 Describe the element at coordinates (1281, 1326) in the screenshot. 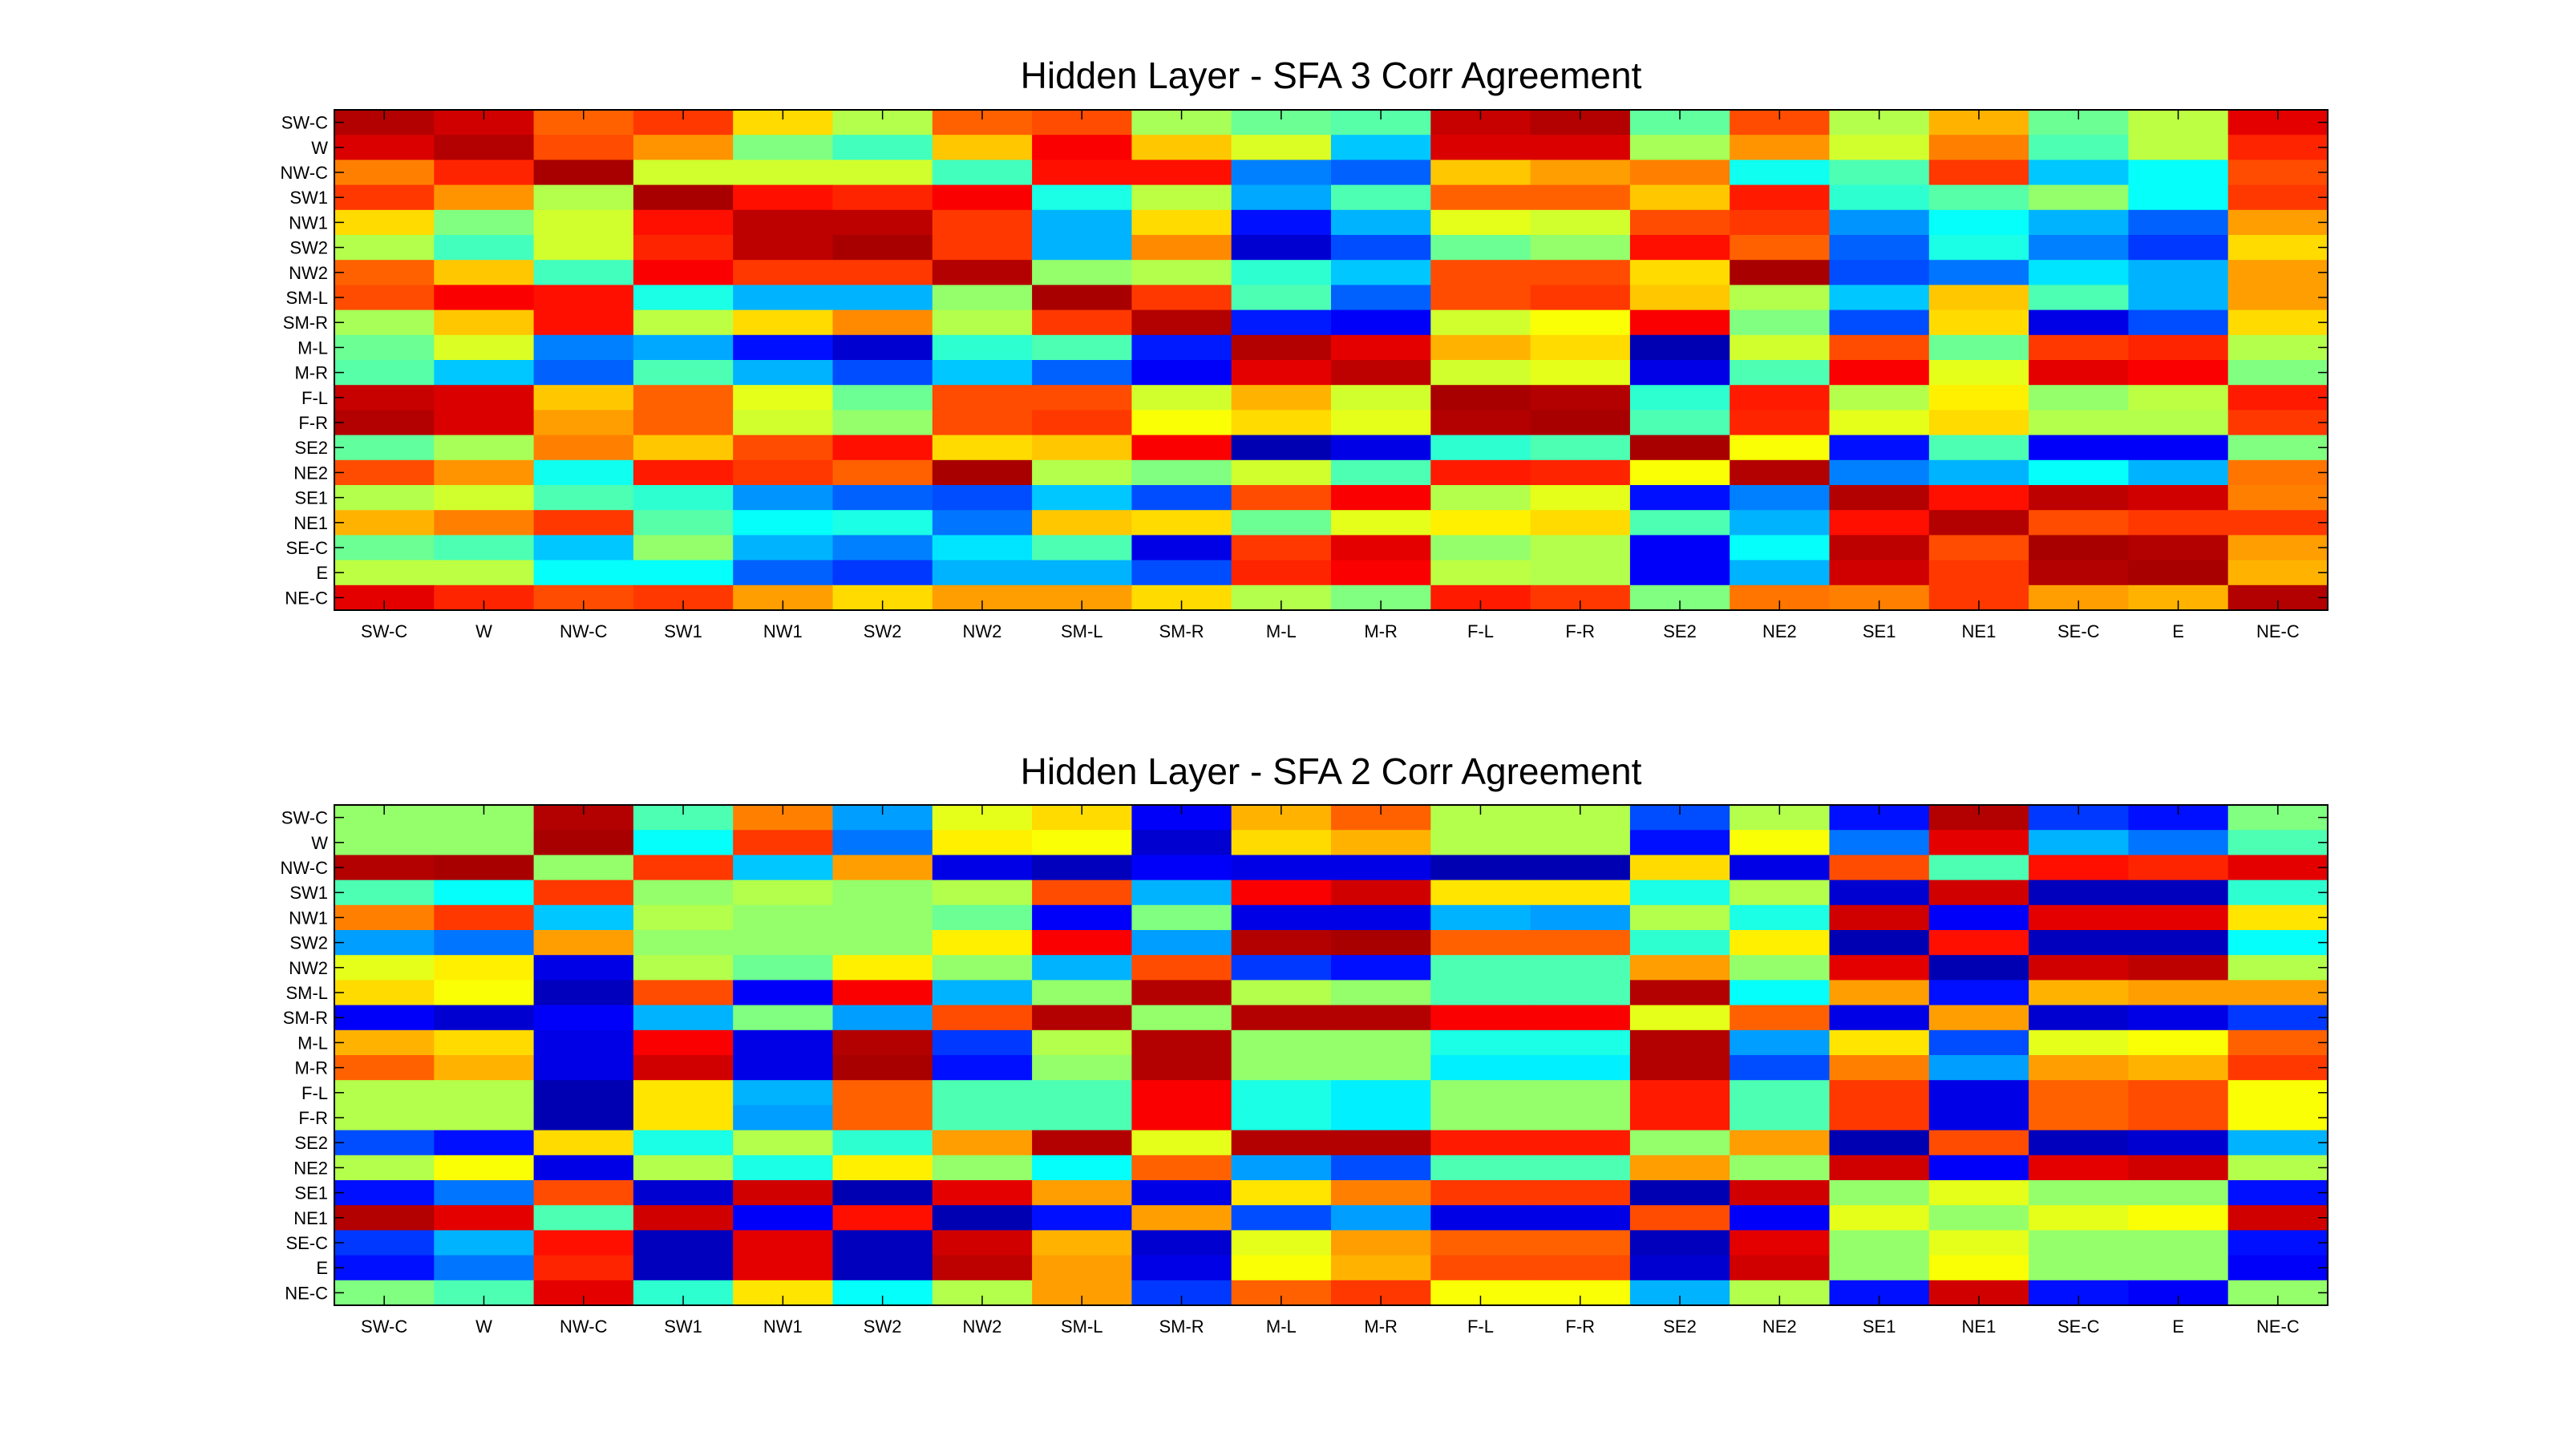

I see `x-tick-label: M-L` at that location.